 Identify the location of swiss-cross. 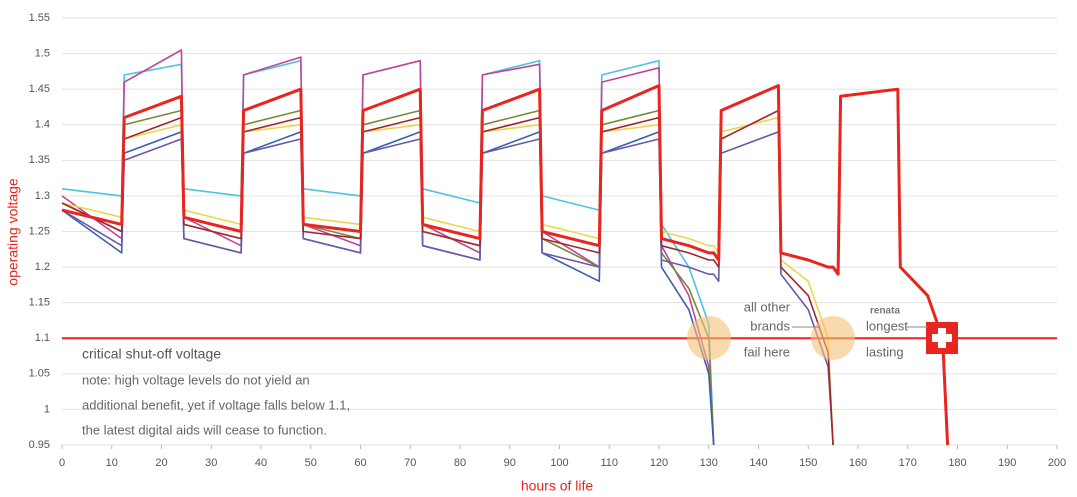
(942, 338).